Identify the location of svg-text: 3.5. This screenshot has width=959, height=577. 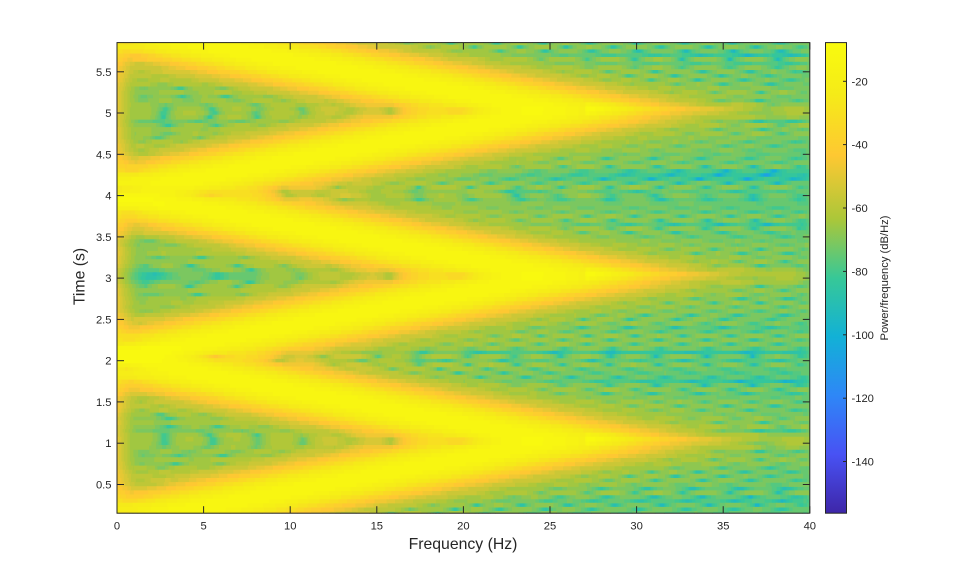
(104, 238).